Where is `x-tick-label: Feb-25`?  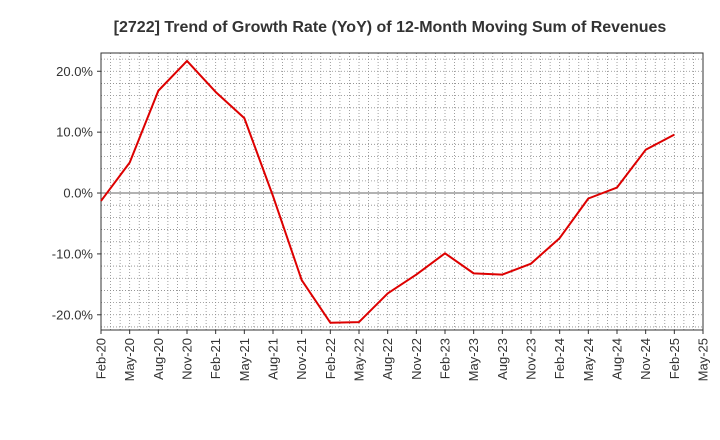 x-tick-label: Feb-25 is located at coordinates (674, 358).